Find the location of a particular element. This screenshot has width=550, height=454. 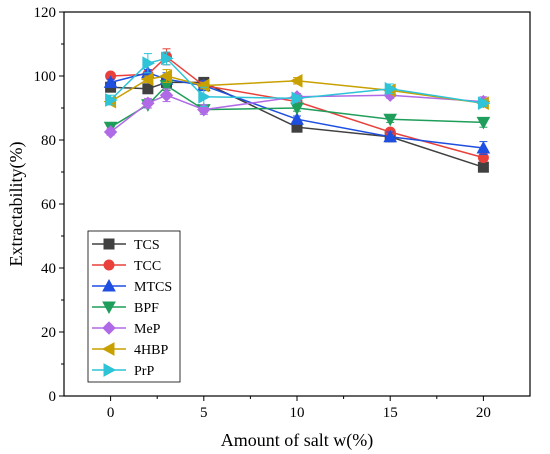

y-tick-label: 0 is located at coordinates (53, 397).